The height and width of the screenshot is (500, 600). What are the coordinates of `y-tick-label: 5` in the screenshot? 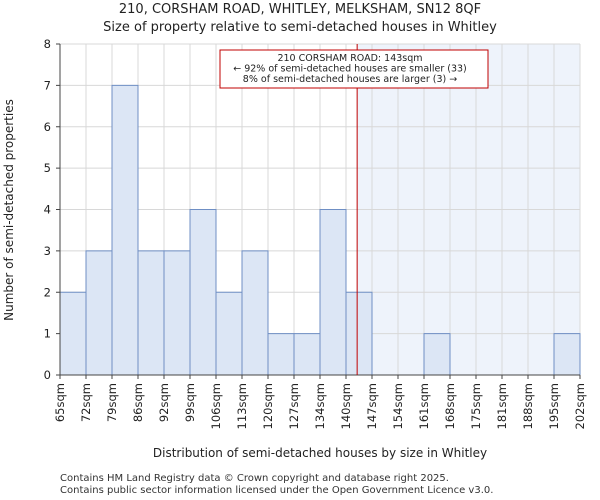 It's located at (47, 168).